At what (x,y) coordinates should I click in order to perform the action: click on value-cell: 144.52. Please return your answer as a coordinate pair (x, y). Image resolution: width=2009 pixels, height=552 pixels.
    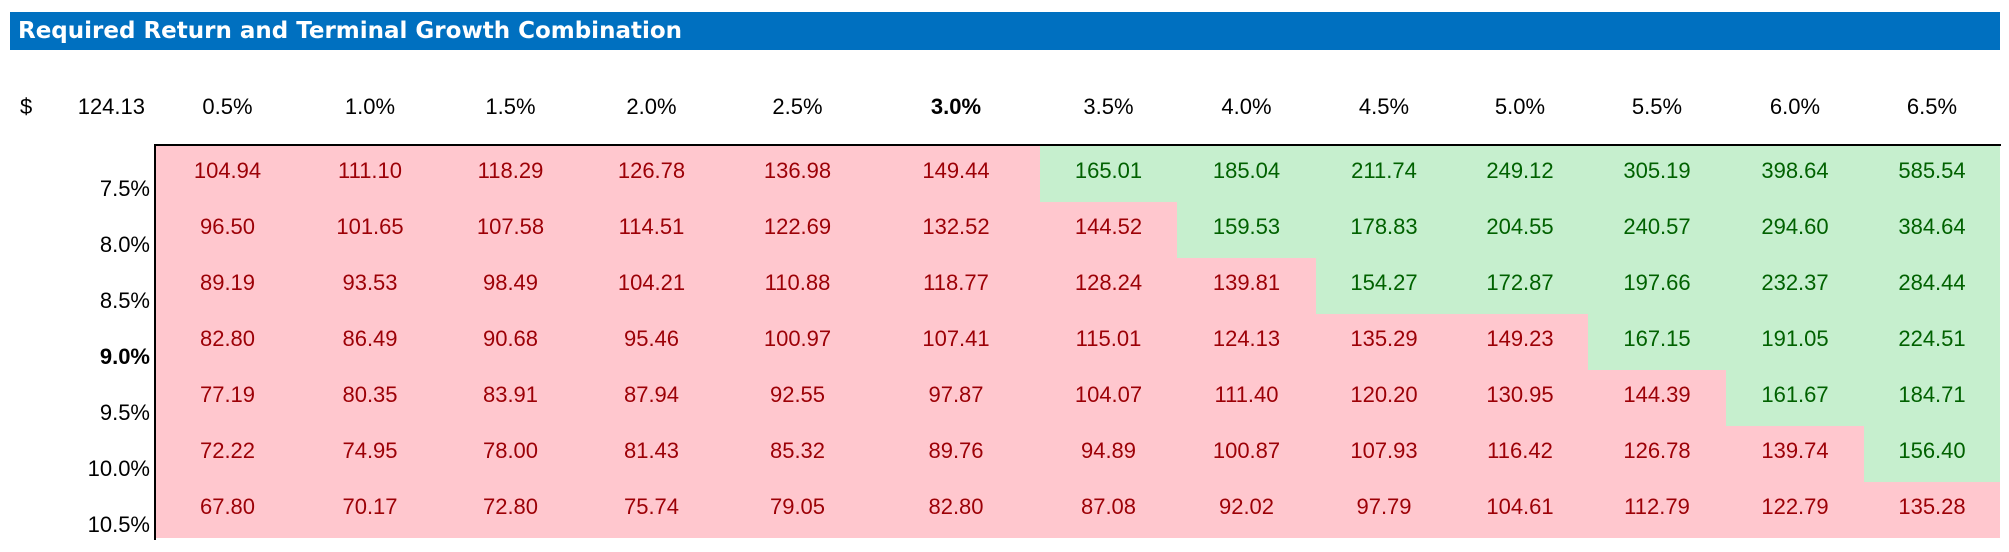
    Looking at the image, I should click on (1108, 230).